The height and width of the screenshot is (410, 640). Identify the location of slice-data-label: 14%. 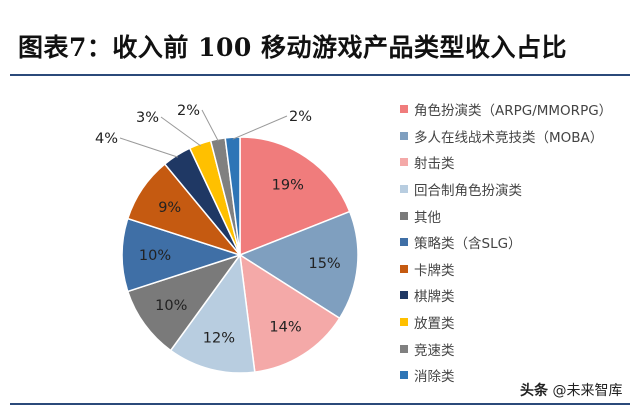
(285, 328).